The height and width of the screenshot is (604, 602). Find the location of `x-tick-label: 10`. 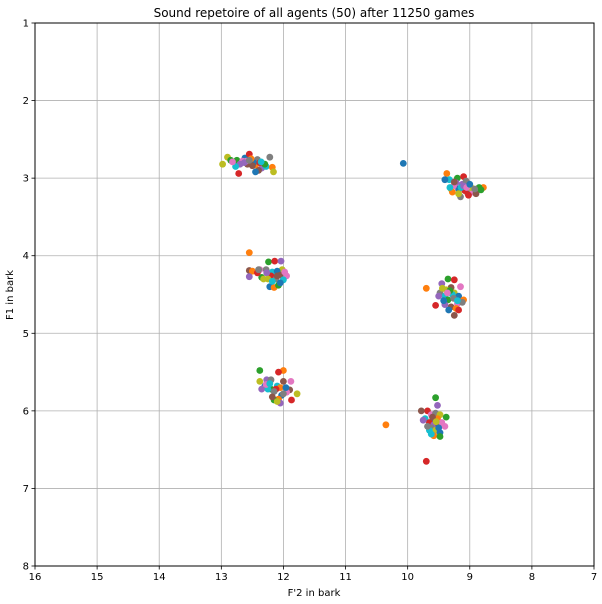

x-tick-label: 10 is located at coordinates (407, 577).